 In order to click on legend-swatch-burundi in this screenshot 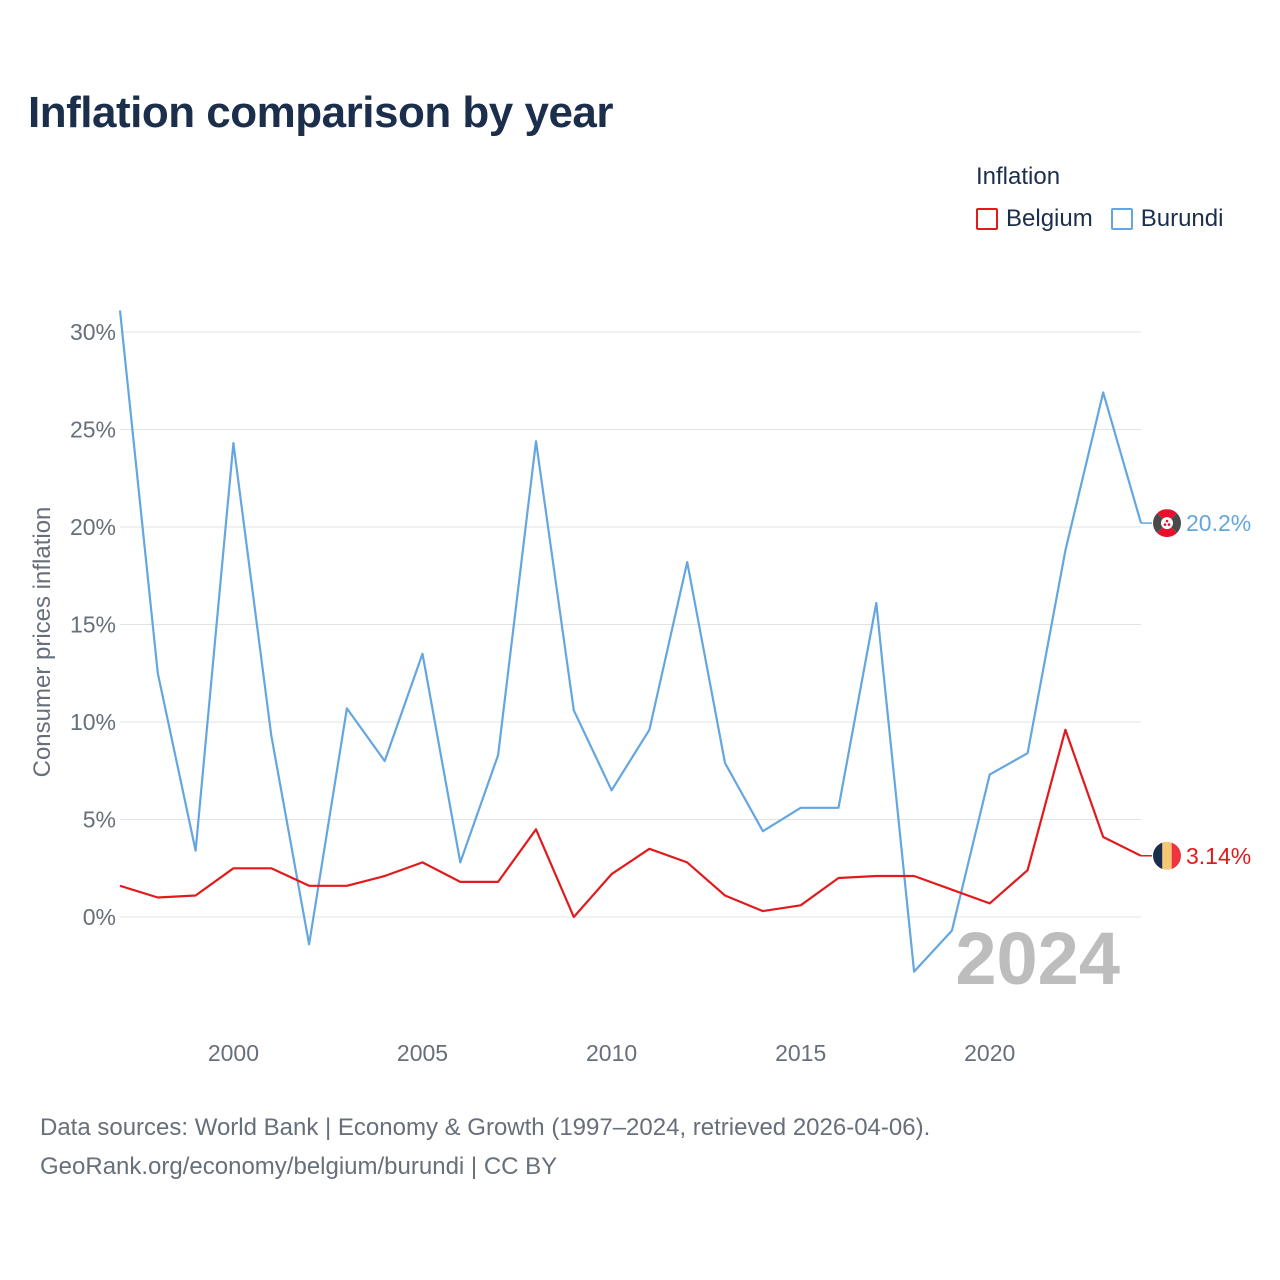, I will do `click(1121, 219)`.